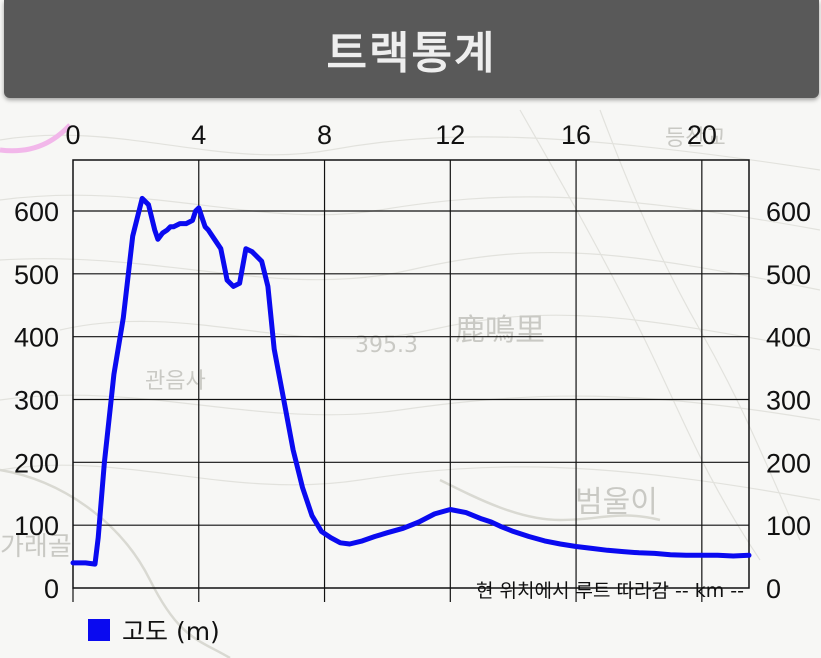  What do you see at coordinates (450, 135) in the screenshot?
I see `x-tick-label: 12` at bounding box center [450, 135].